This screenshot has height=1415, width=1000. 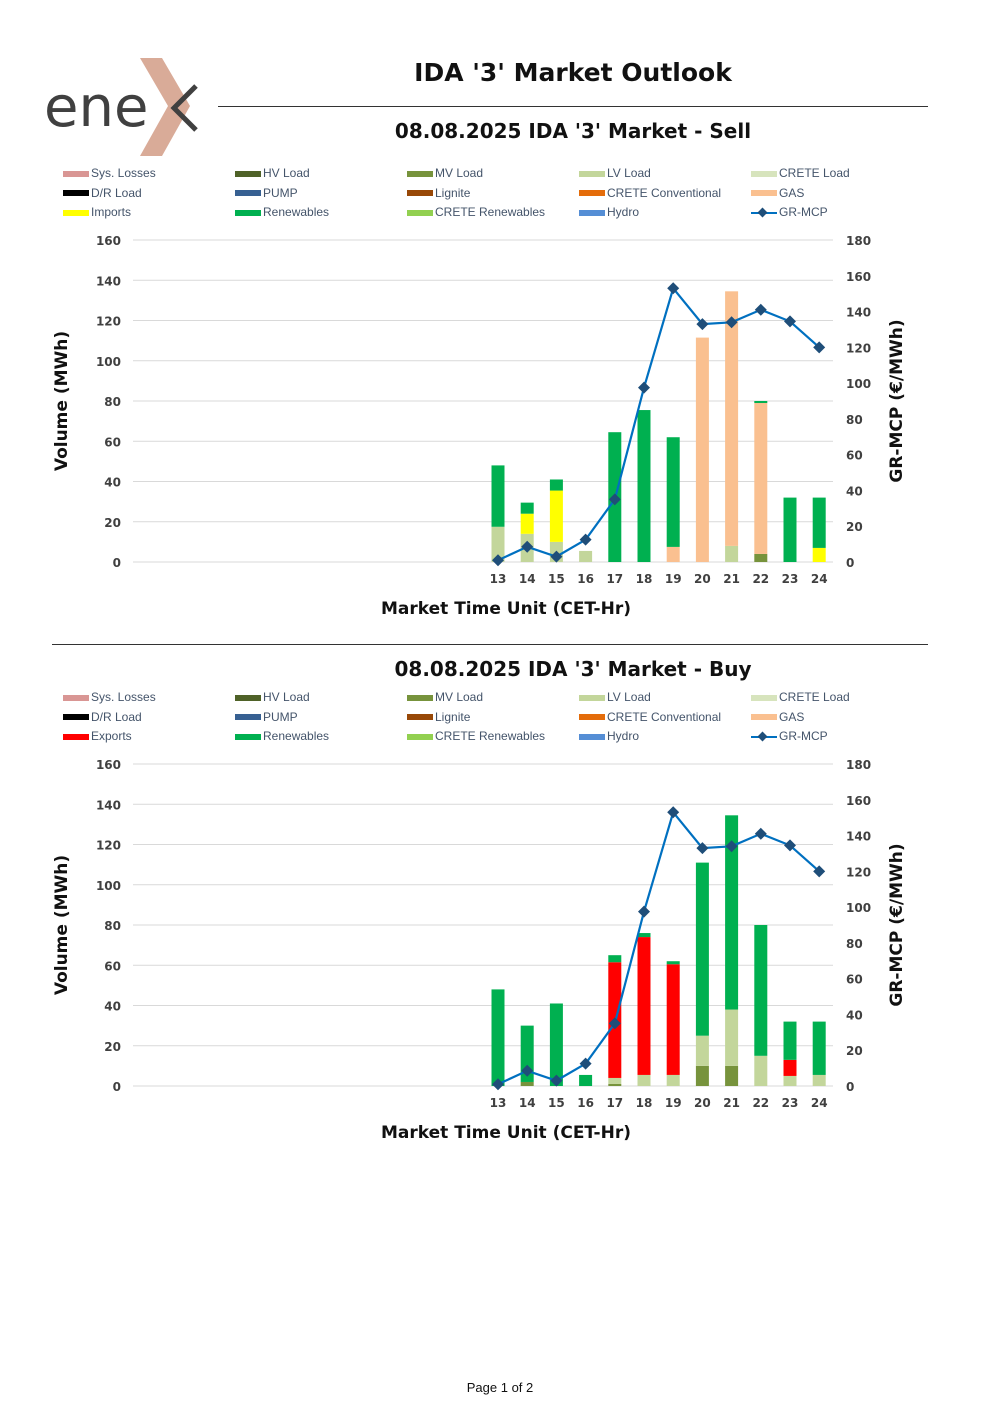 What do you see at coordinates (112, 1047) in the screenshot?
I see `y-tick-label: 20` at bounding box center [112, 1047].